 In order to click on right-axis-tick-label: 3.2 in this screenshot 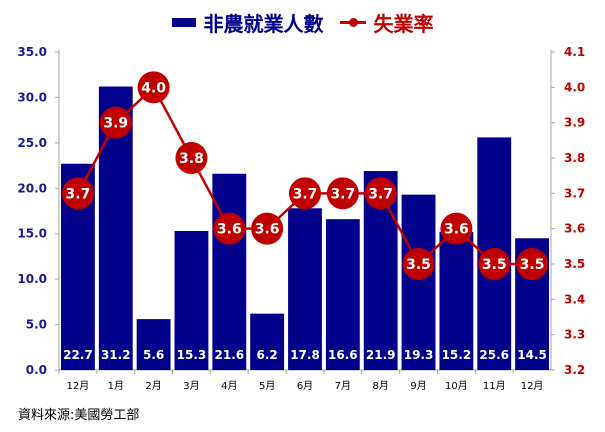, I will do `click(574, 370)`.